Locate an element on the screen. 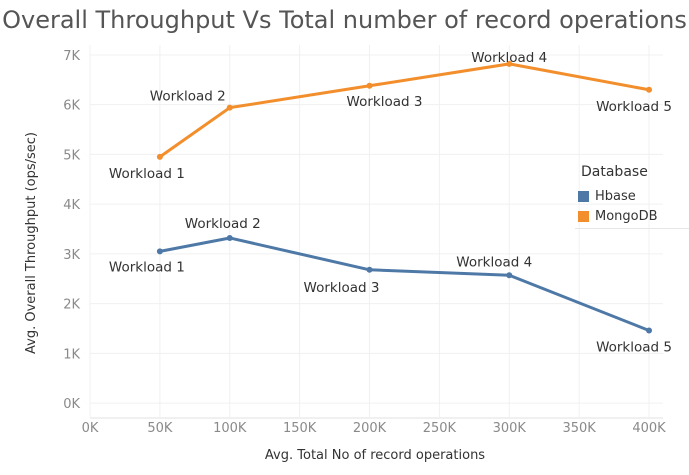 This screenshot has width=689, height=475. series-line-hbase is located at coordinates (404, 284).